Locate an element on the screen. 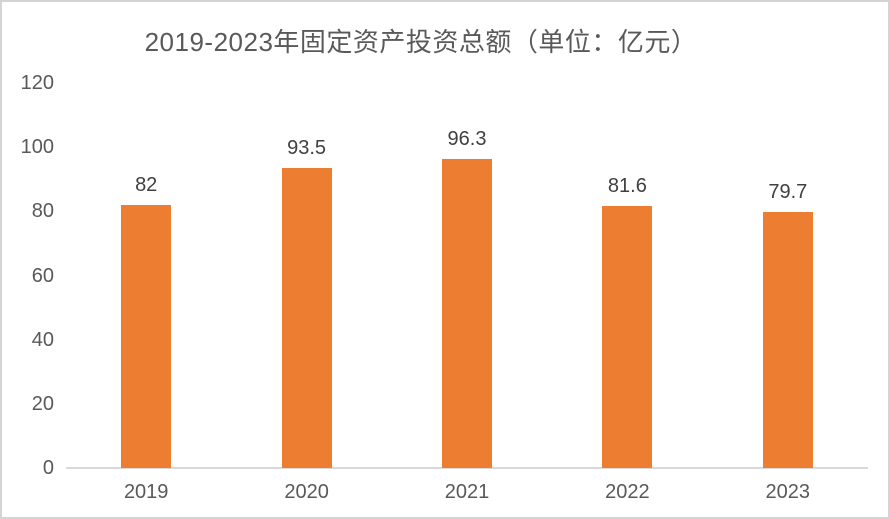  chart-title: 2019-2023年固定资产投资总额（单位：亿元） is located at coordinates (421, 42).